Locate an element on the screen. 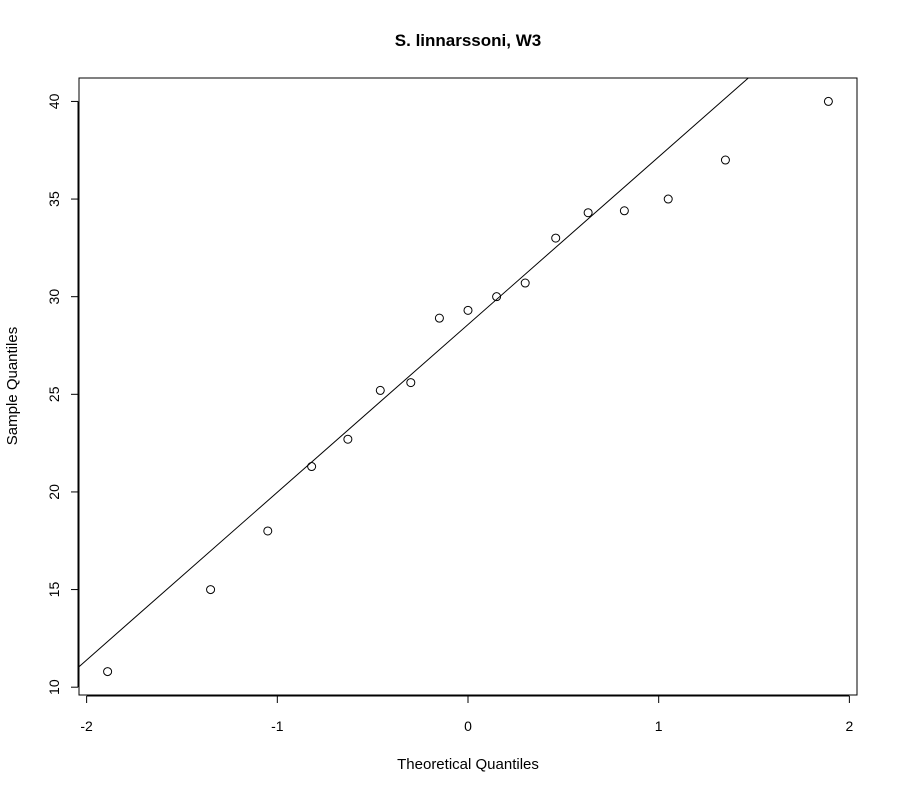 The width and height of the screenshot is (898, 794). x-axis: -2 -1 0 1 2 is located at coordinates (466, 714).